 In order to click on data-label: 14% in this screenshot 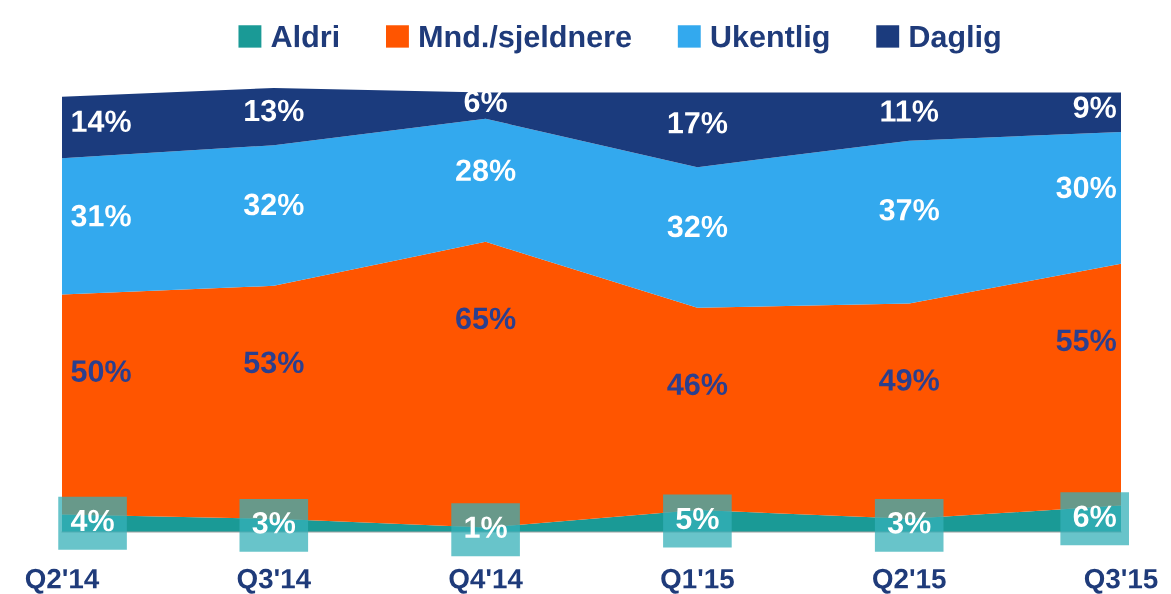, I will do `click(101, 121)`.